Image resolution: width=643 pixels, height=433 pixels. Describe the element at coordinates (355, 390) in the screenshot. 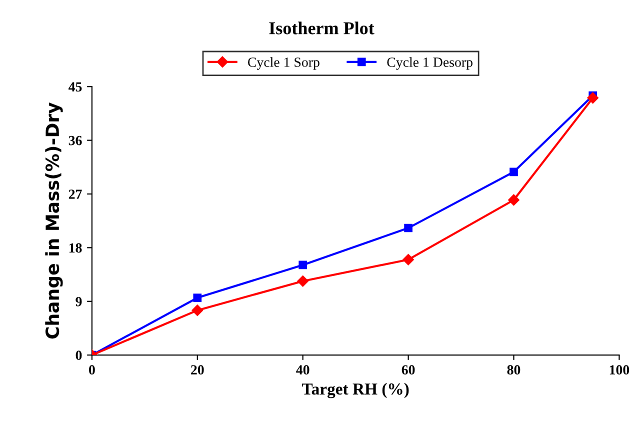

I see `x-axis-title: Target RH (%)` at that location.